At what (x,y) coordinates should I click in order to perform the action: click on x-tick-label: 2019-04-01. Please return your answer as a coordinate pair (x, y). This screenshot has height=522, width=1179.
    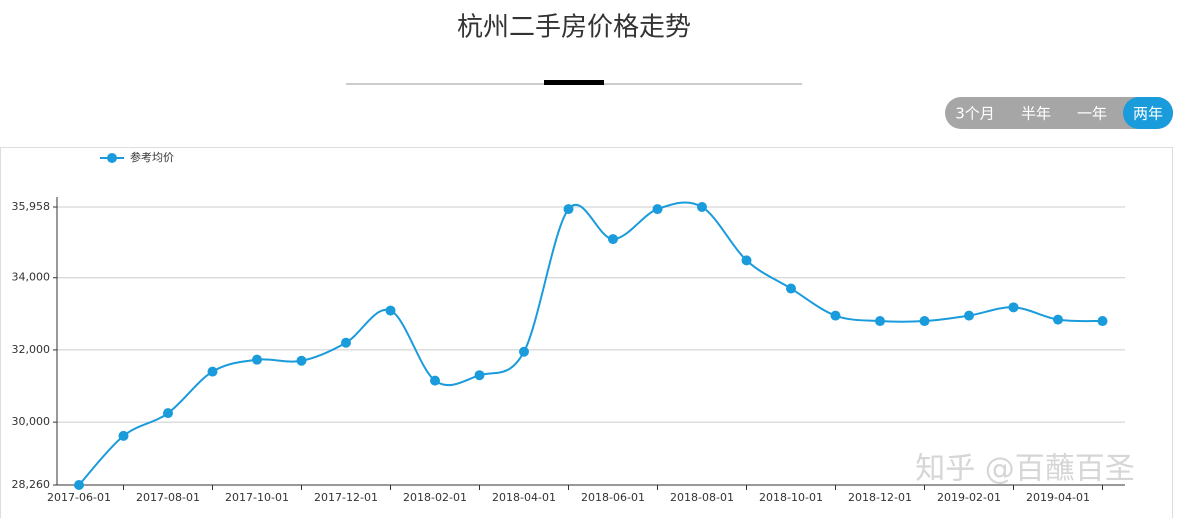
    Looking at the image, I should click on (1058, 497).